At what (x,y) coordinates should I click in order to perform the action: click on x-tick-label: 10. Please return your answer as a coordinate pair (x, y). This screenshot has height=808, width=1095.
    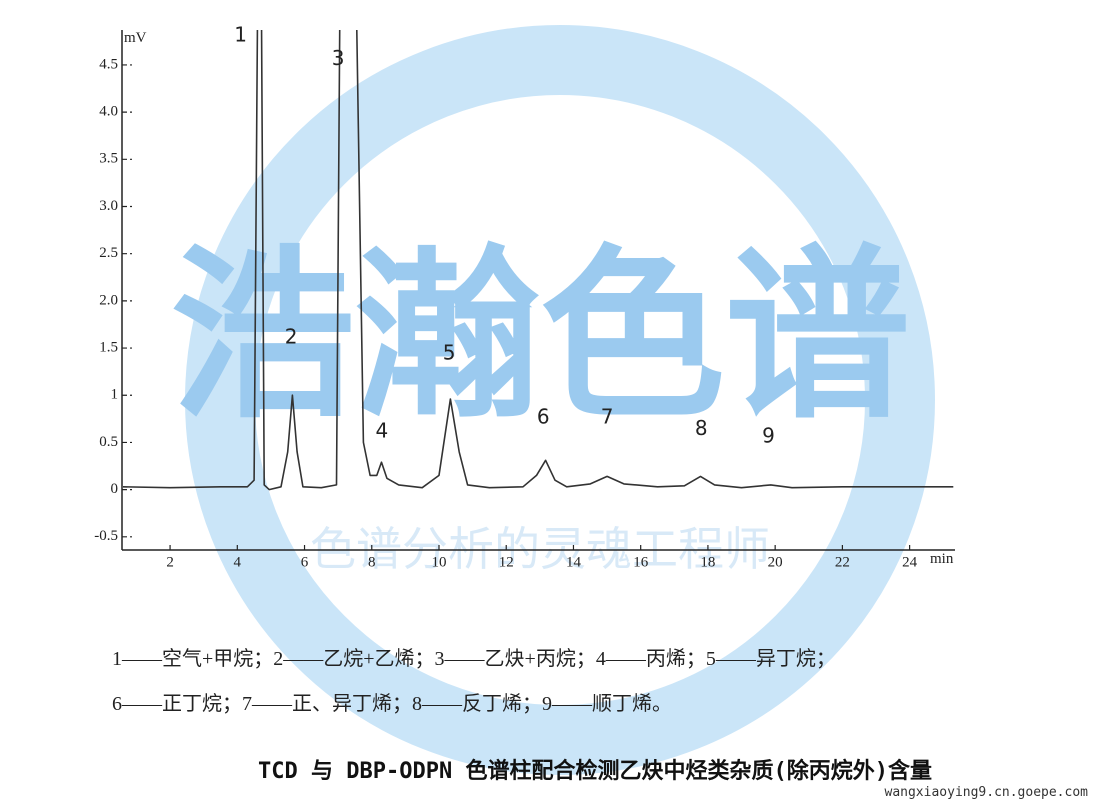
    Looking at the image, I should click on (438, 562).